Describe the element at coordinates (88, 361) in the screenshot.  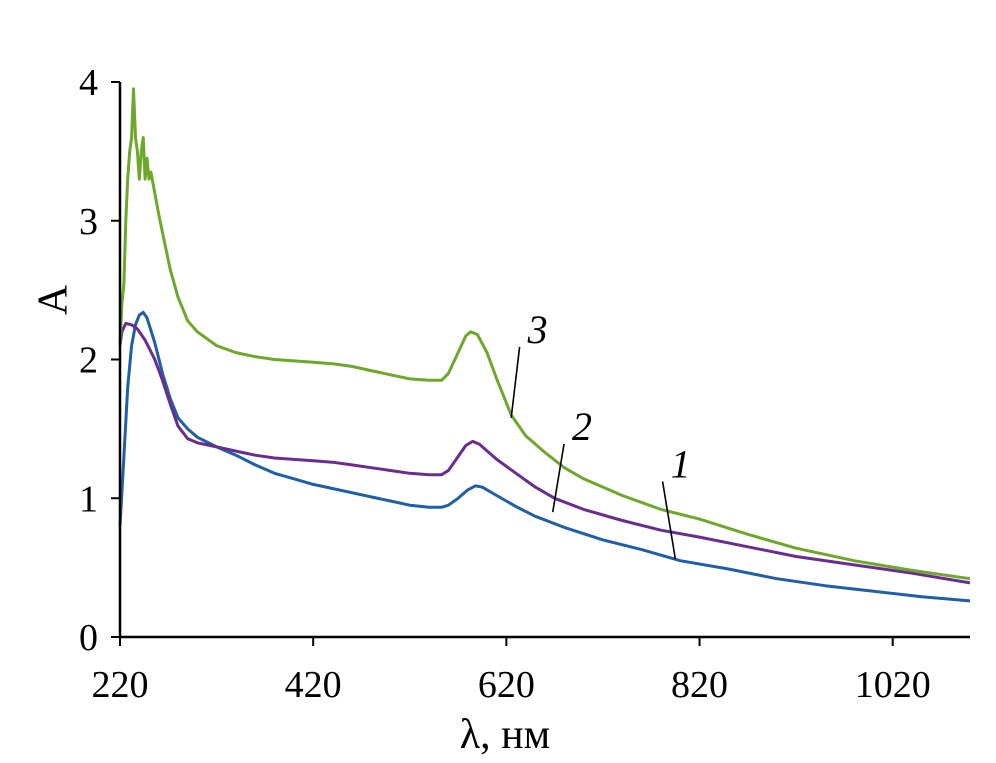
I see `y-tick-label: 2` at that location.